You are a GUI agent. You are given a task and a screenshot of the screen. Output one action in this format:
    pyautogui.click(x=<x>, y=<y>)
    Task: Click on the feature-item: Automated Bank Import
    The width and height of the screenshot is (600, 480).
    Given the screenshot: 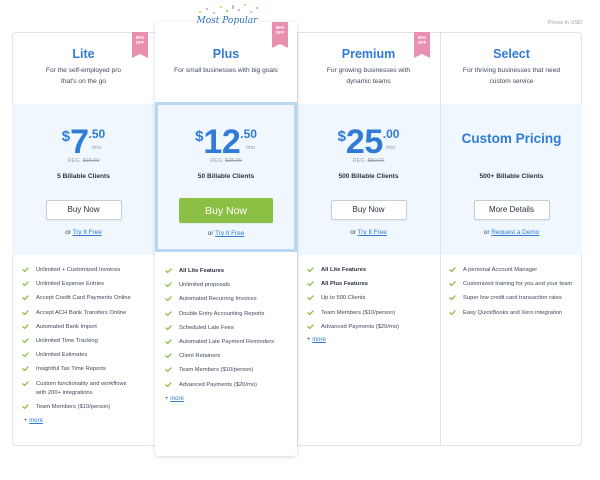 What is the action you would take?
    pyautogui.click(x=86, y=327)
    